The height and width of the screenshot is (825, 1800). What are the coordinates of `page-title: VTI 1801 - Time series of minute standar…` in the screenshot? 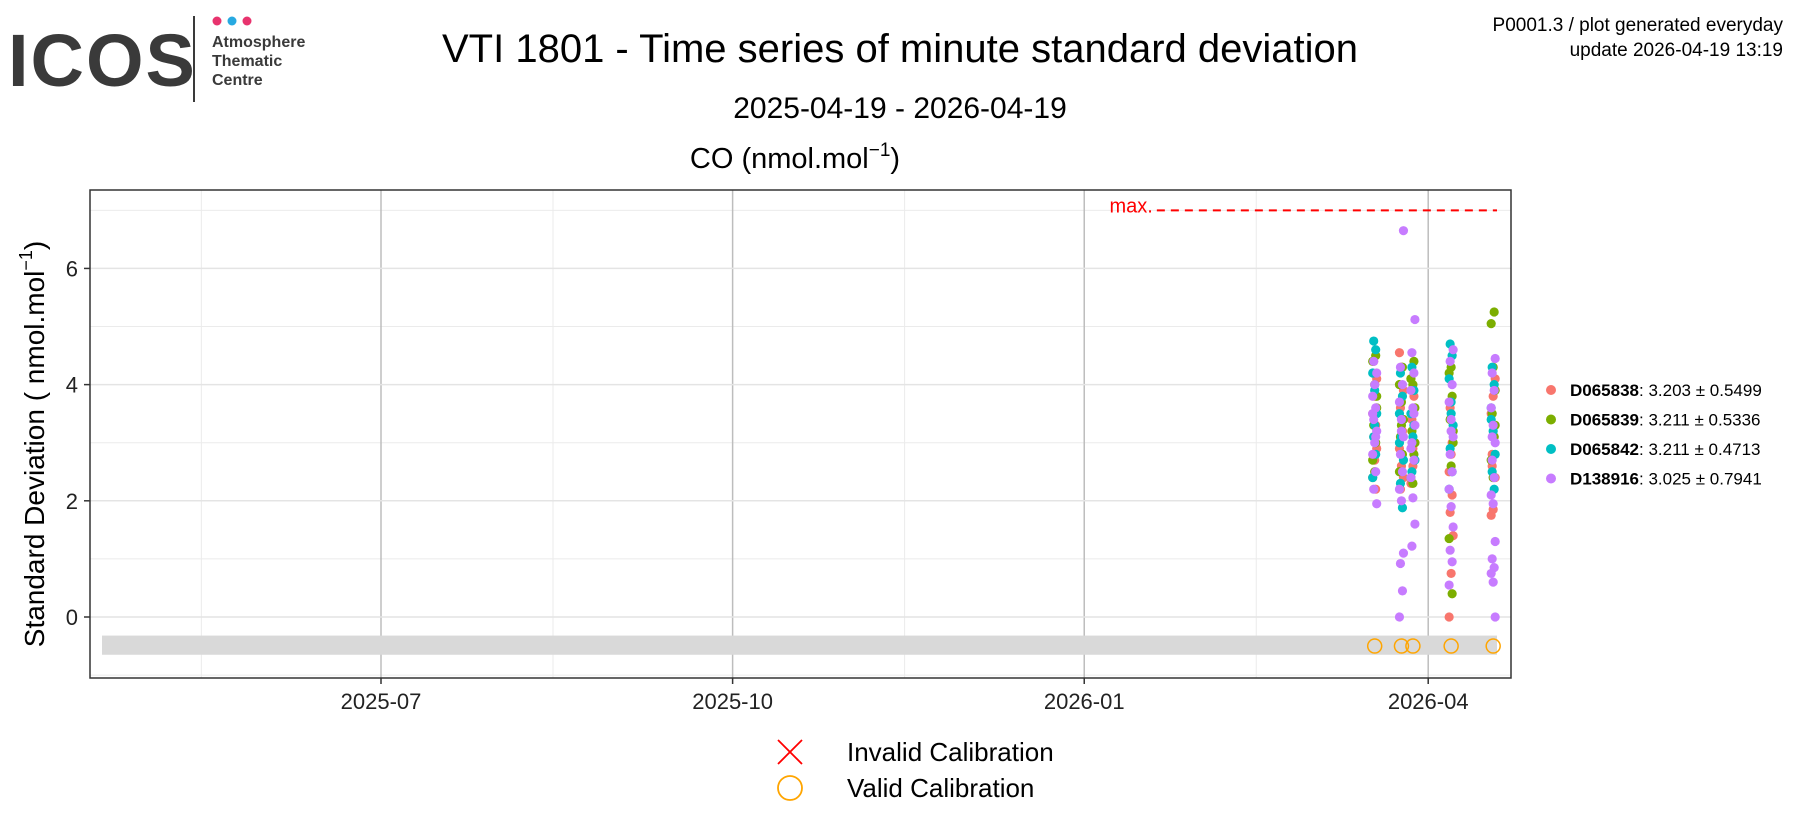 It's located at (900, 49).